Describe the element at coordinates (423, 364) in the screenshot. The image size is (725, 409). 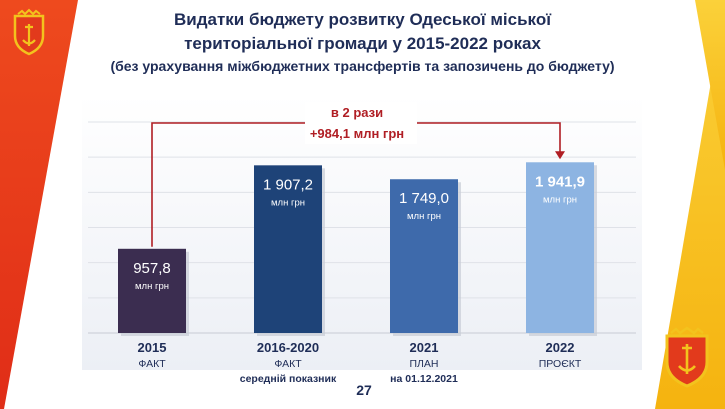
I see `x-tick-sublabel: ПЛАН` at that location.